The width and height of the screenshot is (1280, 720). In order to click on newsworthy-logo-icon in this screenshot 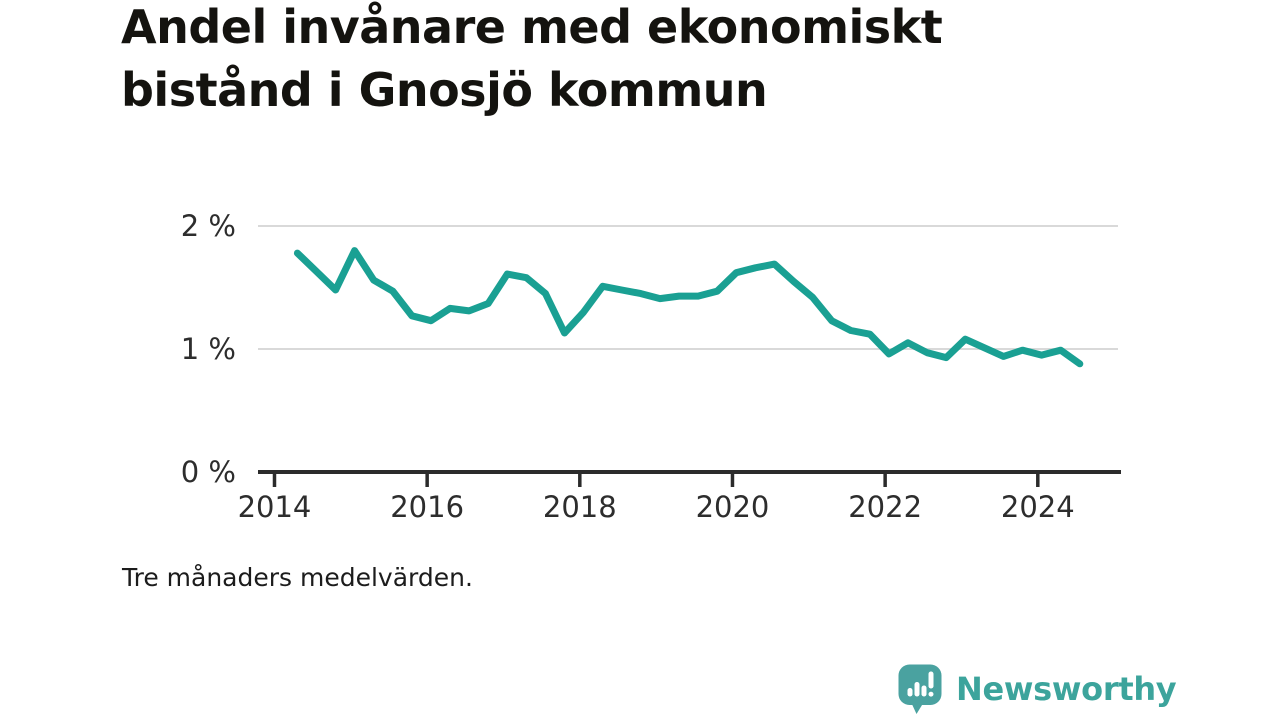, I will do `click(920, 689)`.